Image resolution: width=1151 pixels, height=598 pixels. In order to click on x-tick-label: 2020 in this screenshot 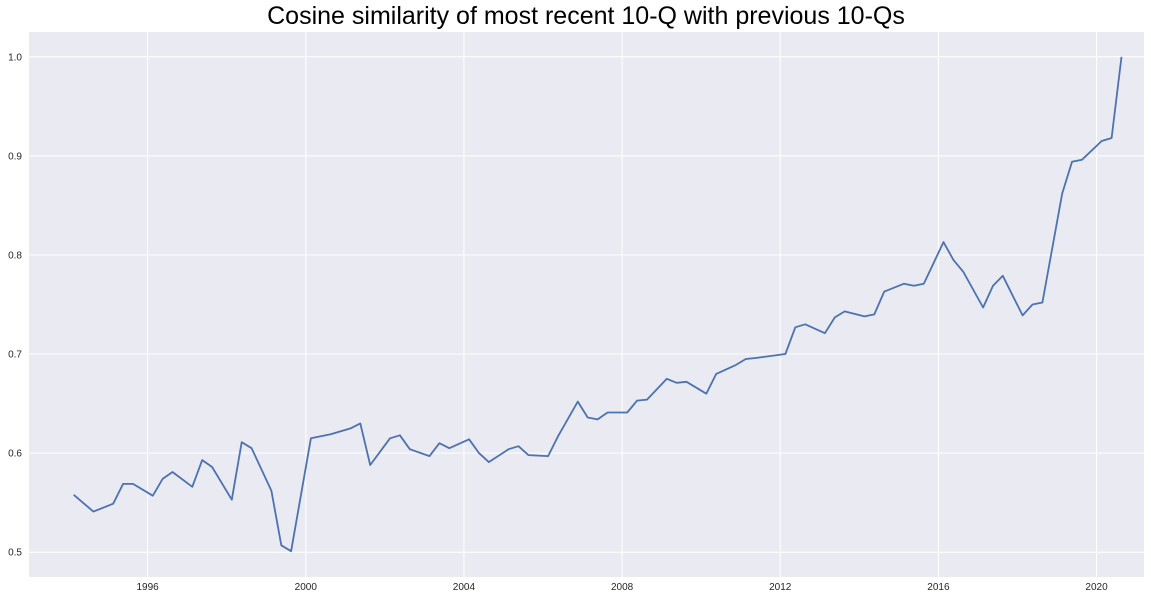, I will do `click(1096, 587)`.